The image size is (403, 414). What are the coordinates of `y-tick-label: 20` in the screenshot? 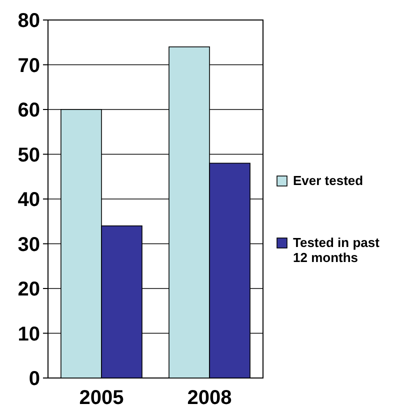 It's located at (29, 289).